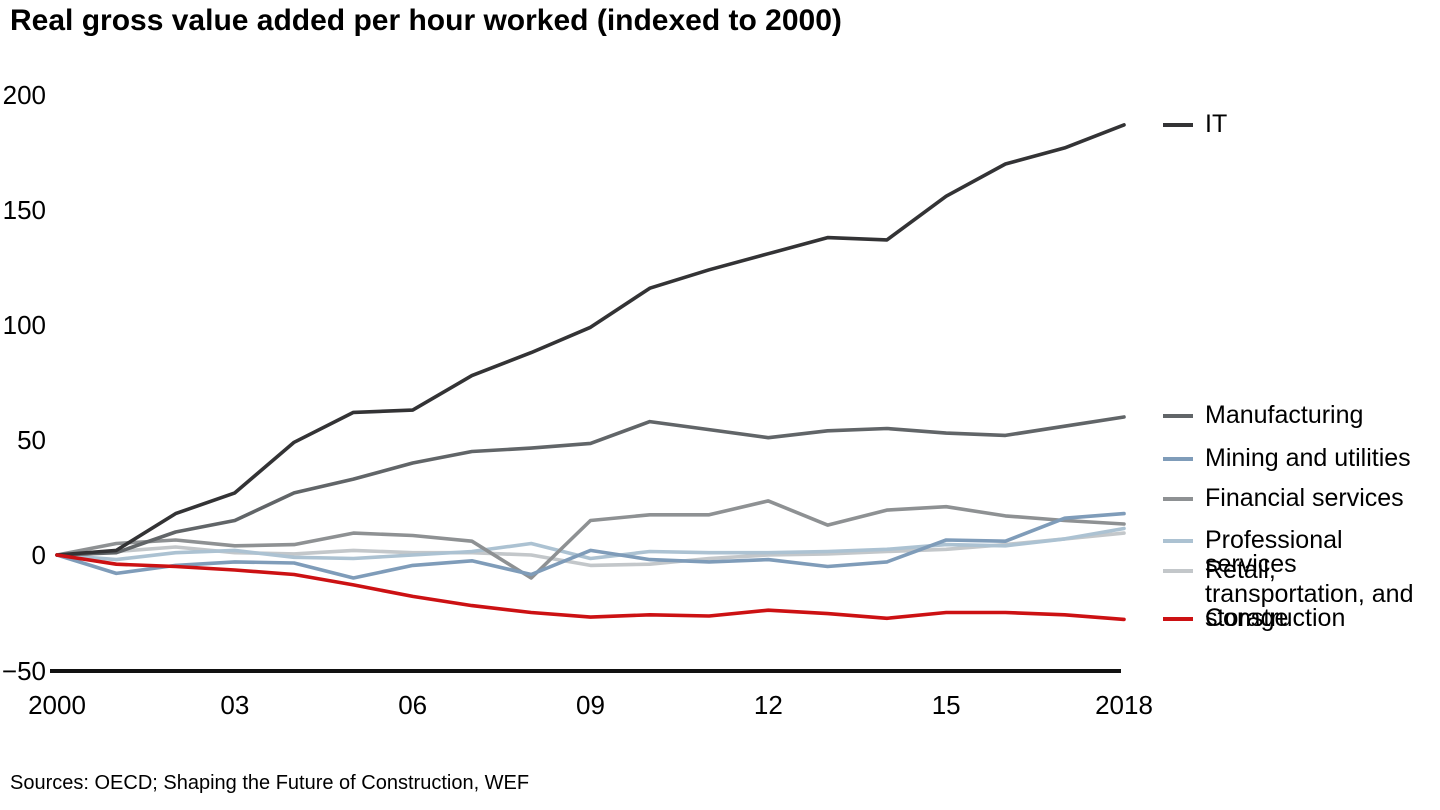 This screenshot has width=1440, height=810. I want to click on x-tick-label-2012: 12, so click(768, 705).